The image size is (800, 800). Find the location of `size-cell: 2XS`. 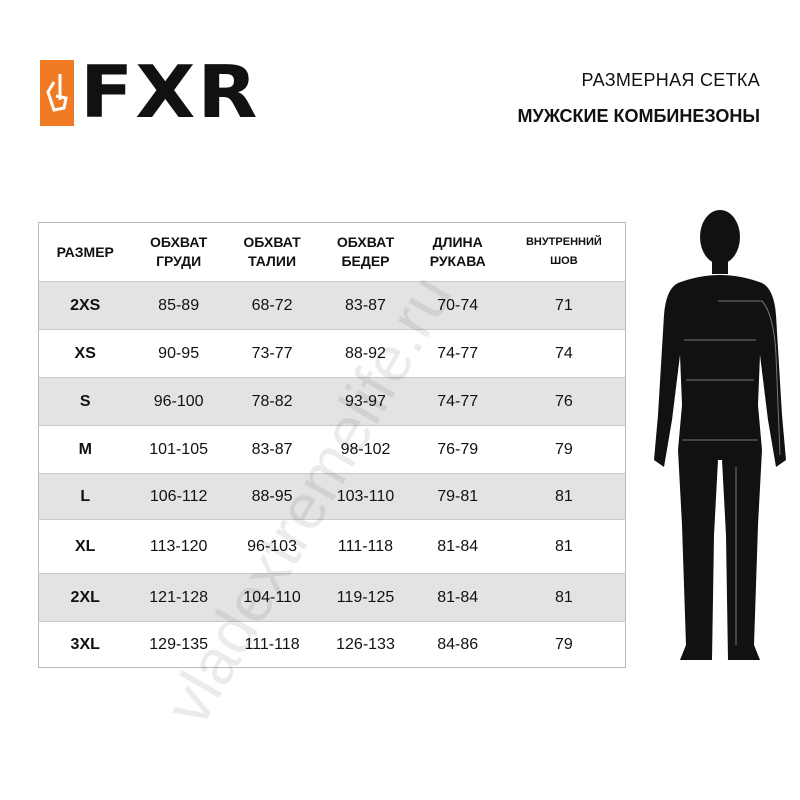

size-cell: 2XS is located at coordinates (85, 305).